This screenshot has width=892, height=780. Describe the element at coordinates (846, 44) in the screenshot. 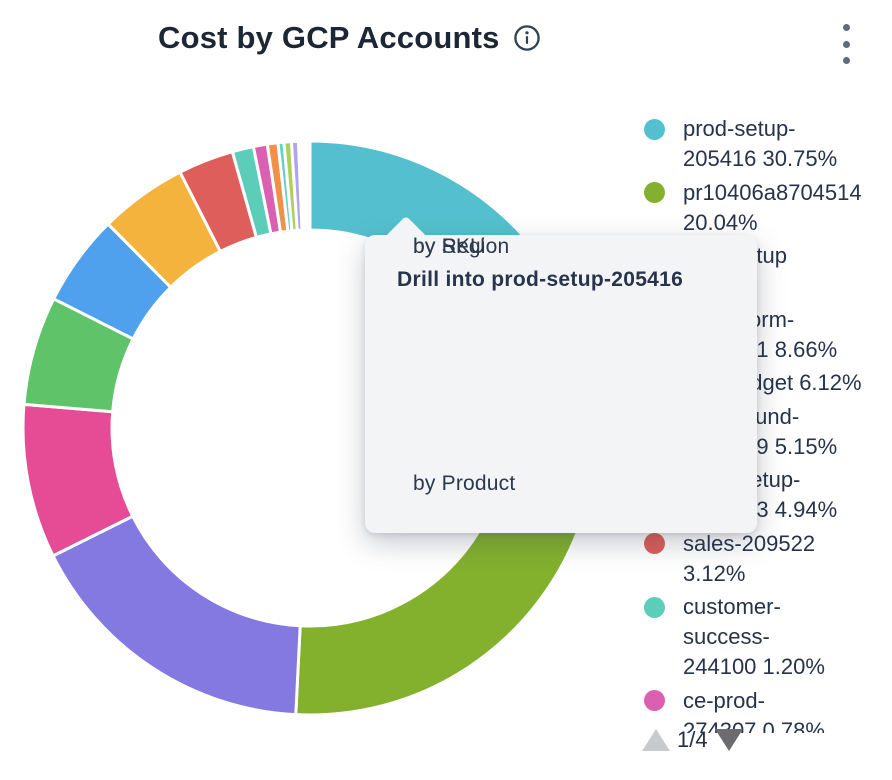

I see `kebab-menu-icon` at that location.